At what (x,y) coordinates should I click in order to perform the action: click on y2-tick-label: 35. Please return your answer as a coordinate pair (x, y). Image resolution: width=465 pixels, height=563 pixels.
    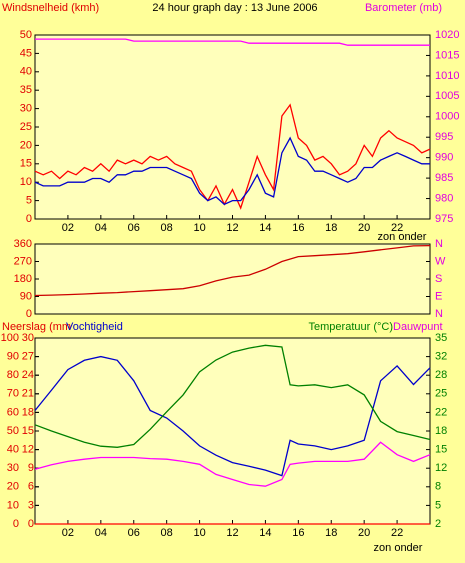
    Looking at the image, I should click on (441, 338).